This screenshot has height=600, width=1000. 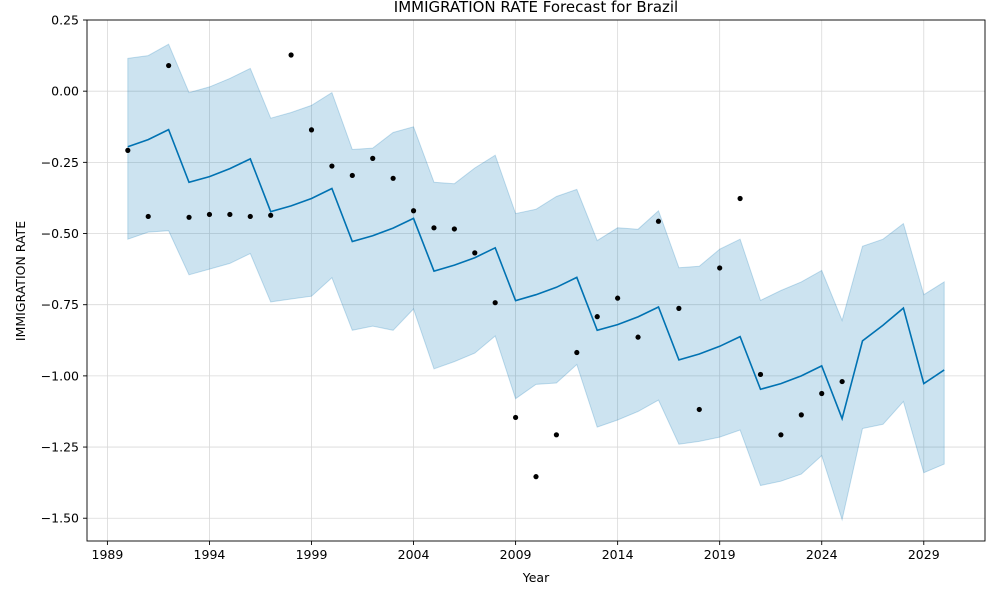 I want to click on y-tick-label: −1.50, so click(x=60, y=518).